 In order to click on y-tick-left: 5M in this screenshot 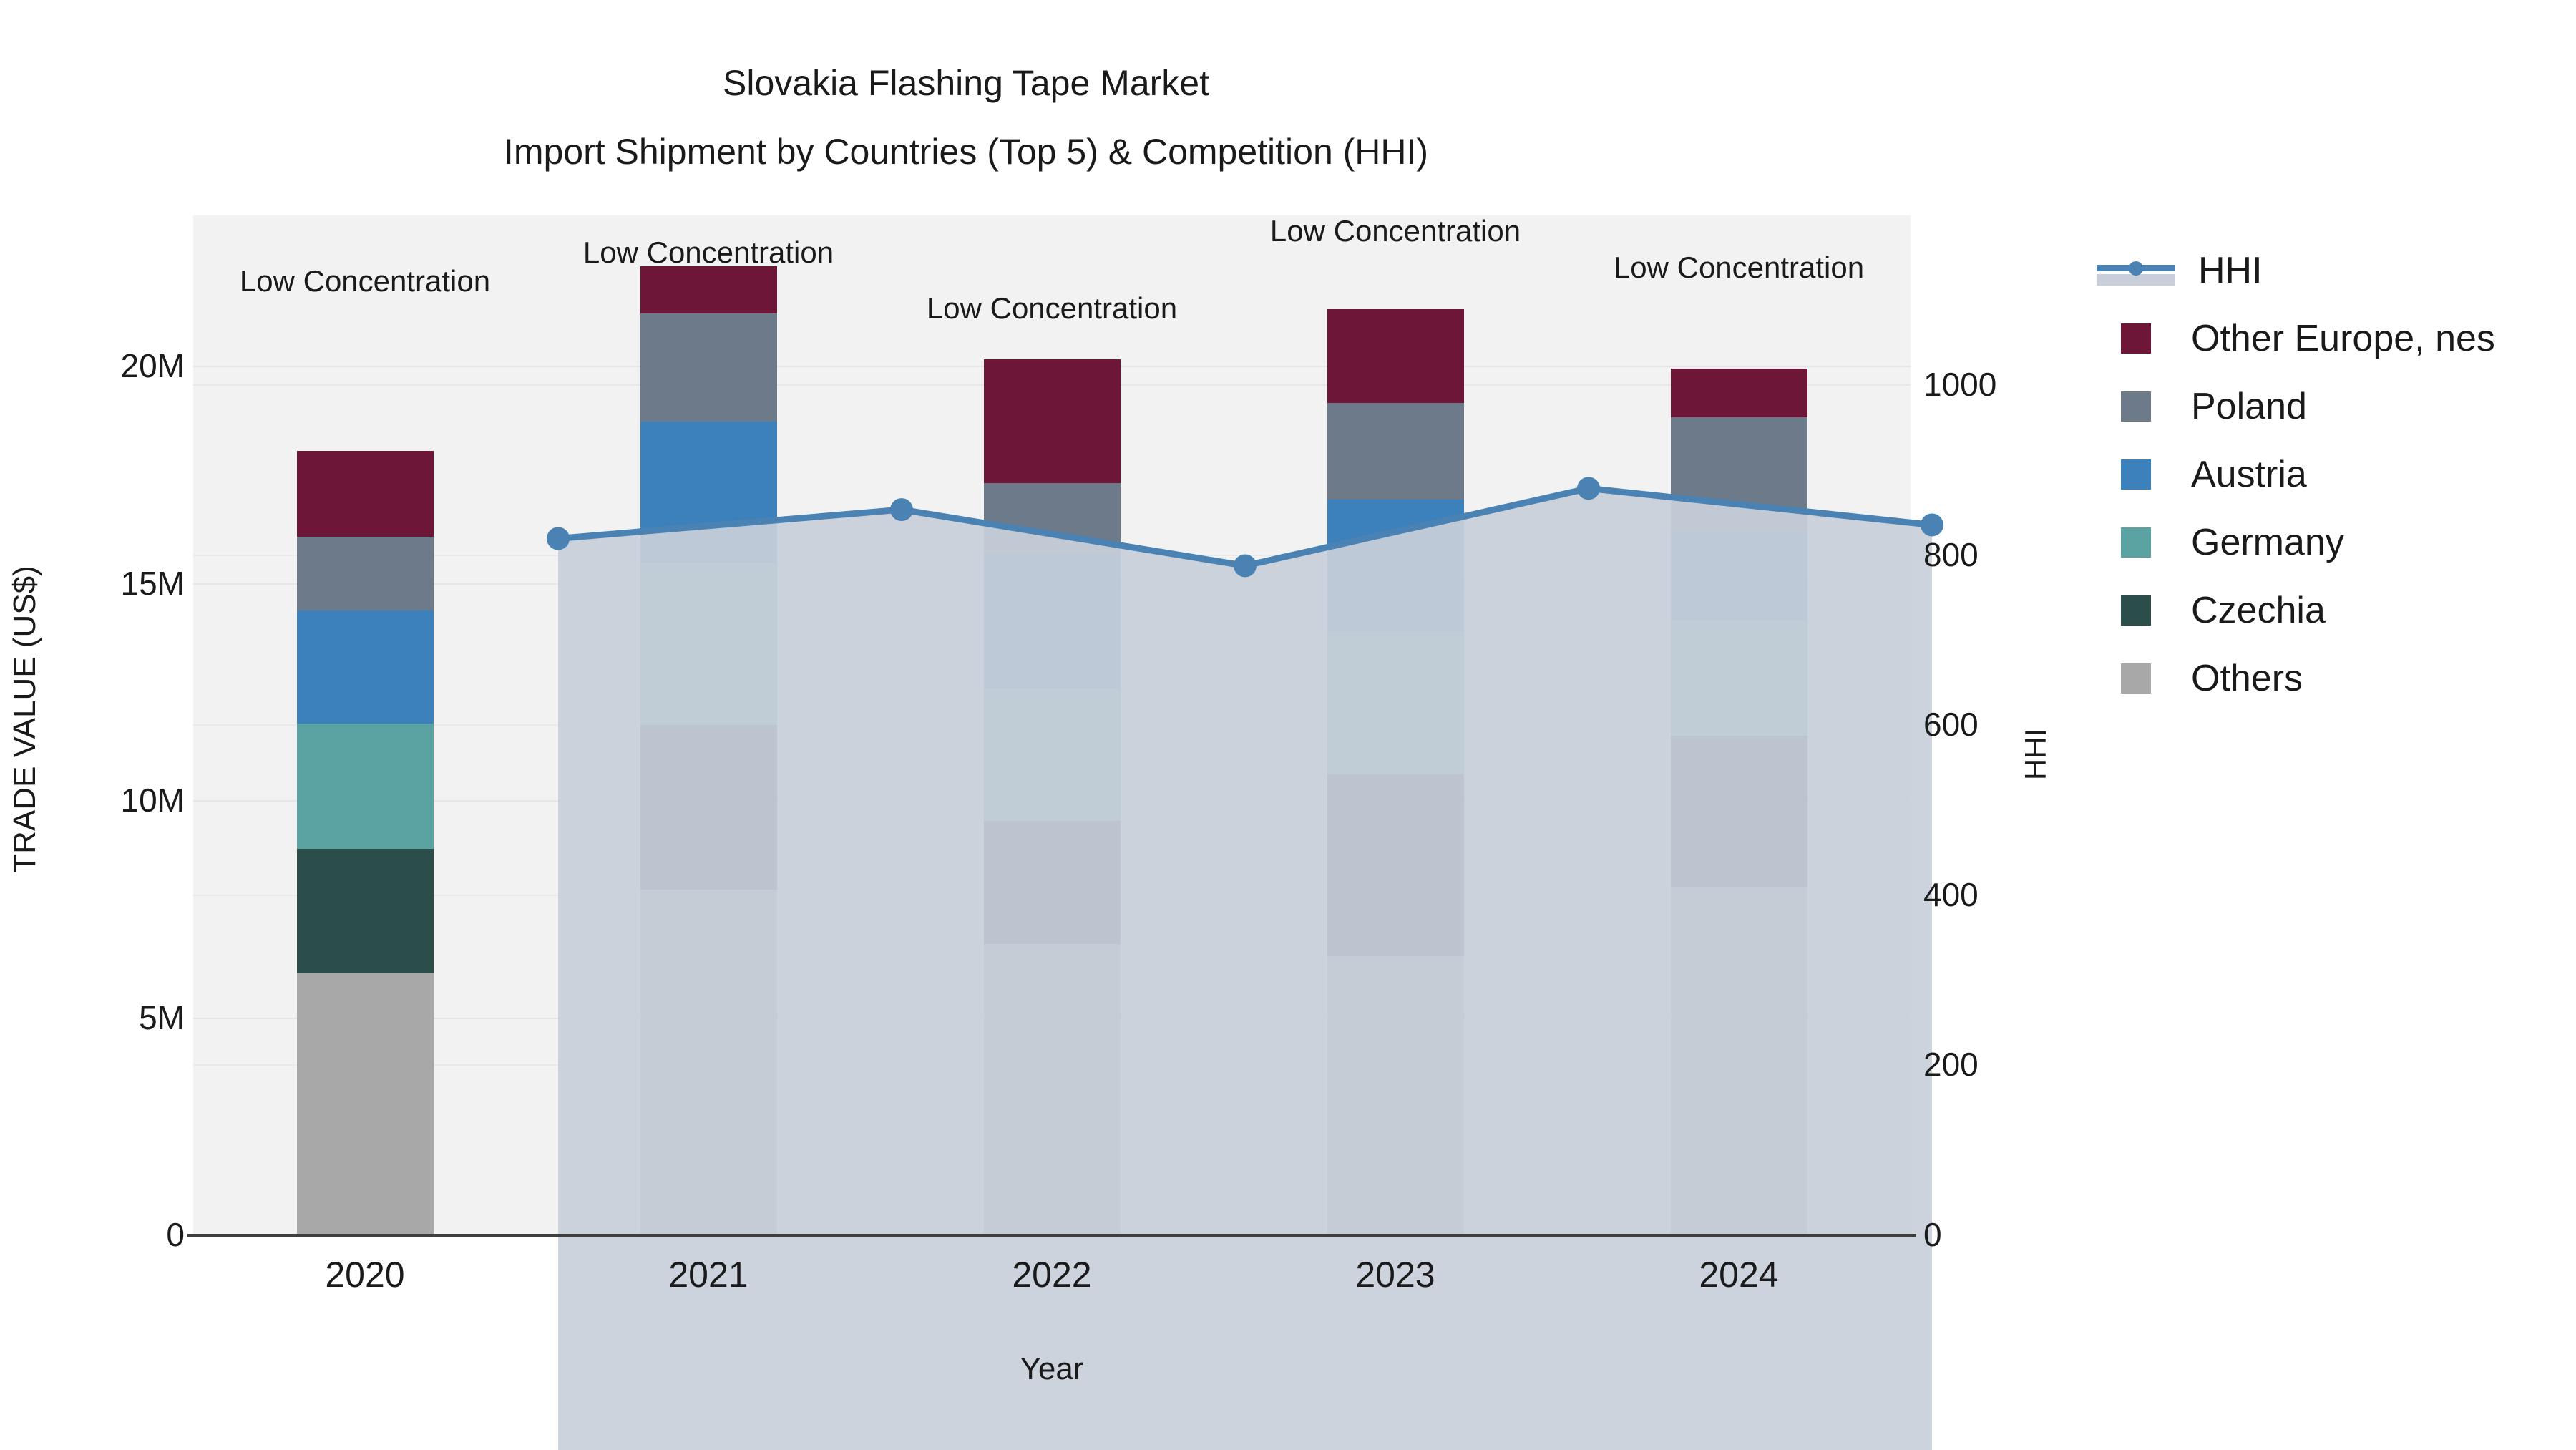, I will do `click(162, 1017)`.